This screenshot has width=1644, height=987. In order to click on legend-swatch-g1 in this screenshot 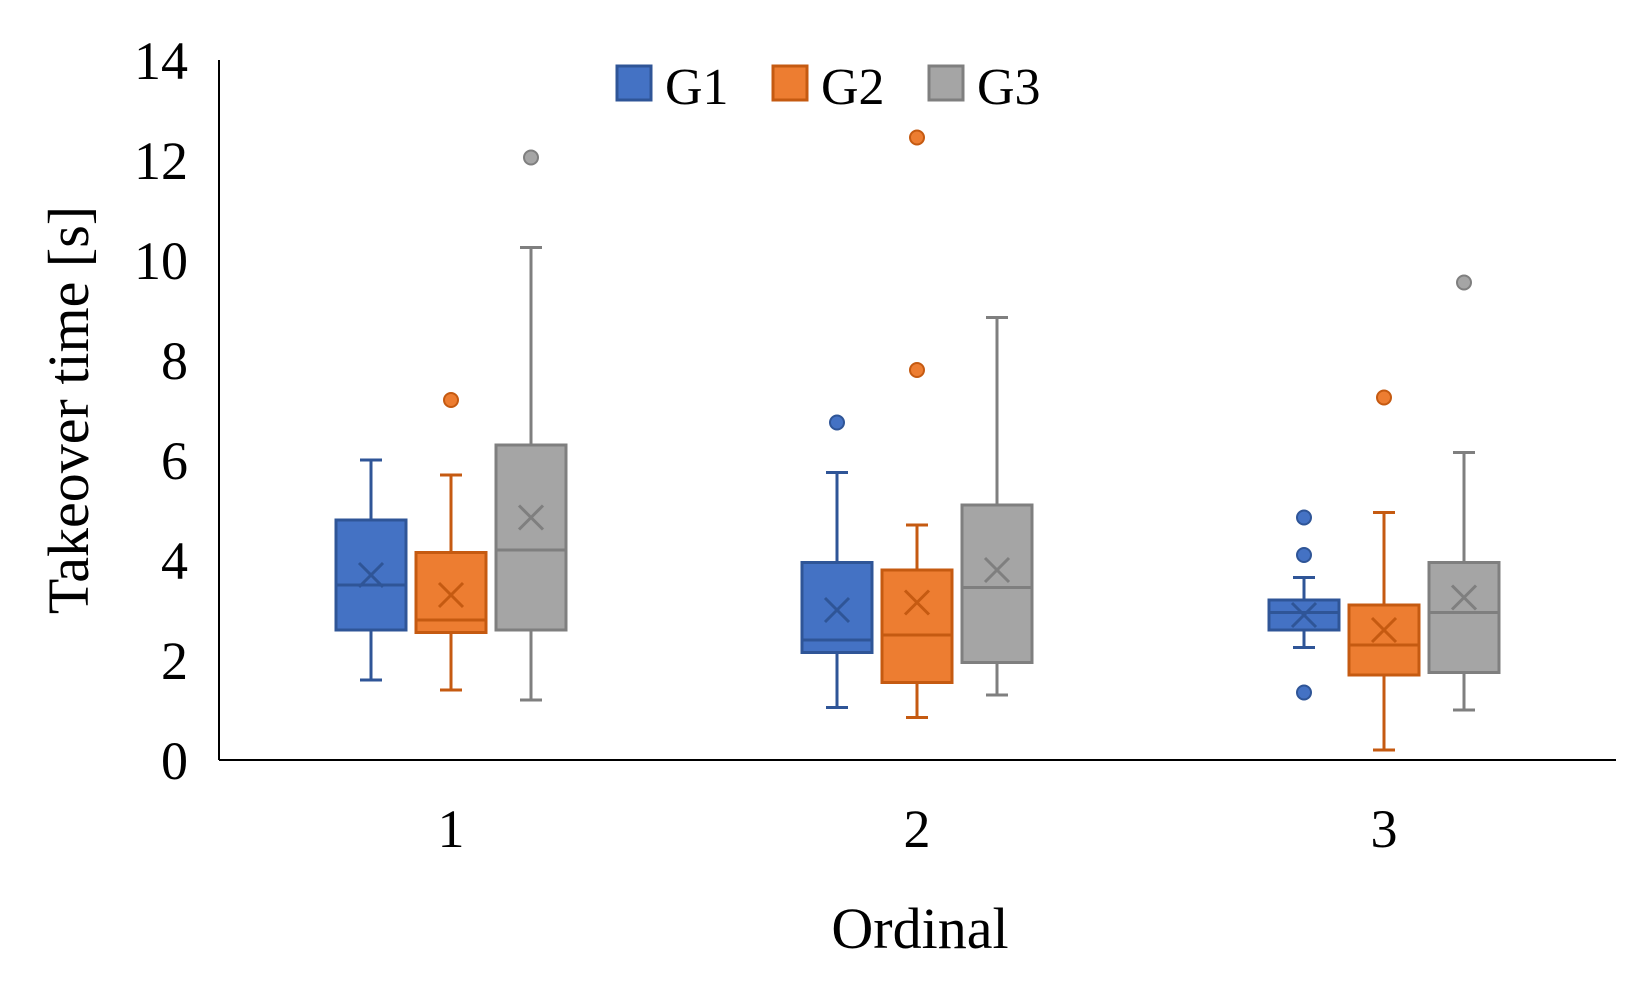, I will do `click(634, 83)`.